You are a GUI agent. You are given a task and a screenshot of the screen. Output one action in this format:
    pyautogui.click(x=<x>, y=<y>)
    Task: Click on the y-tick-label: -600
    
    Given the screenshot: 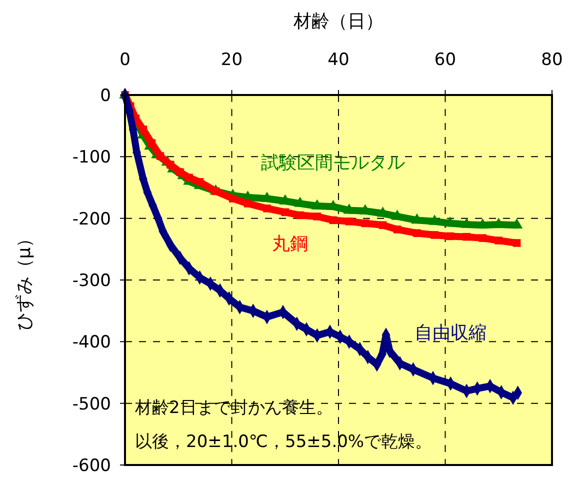 What is the action you would take?
    pyautogui.click(x=91, y=466)
    